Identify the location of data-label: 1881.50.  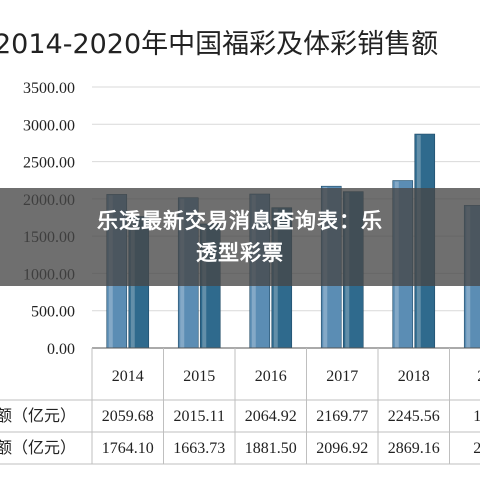
(271, 448).